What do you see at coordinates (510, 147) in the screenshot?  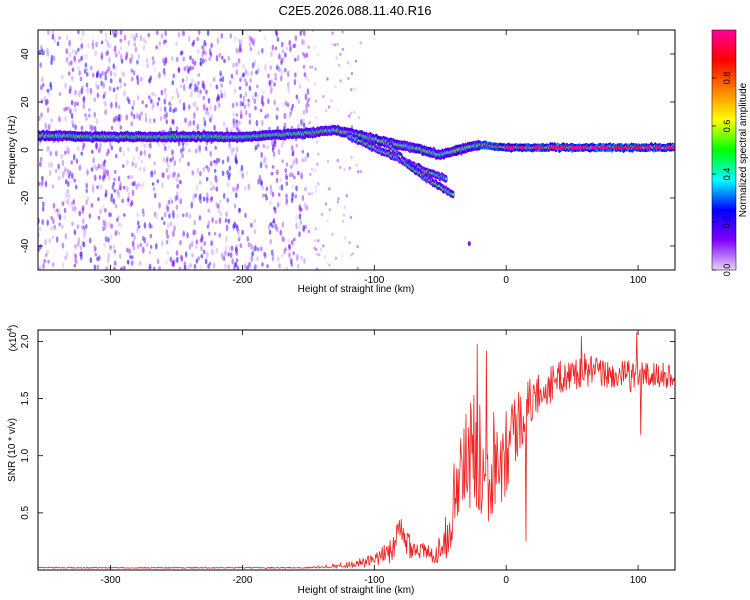 I see `spectrogram-peak-cell` at bounding box center [510, 147].